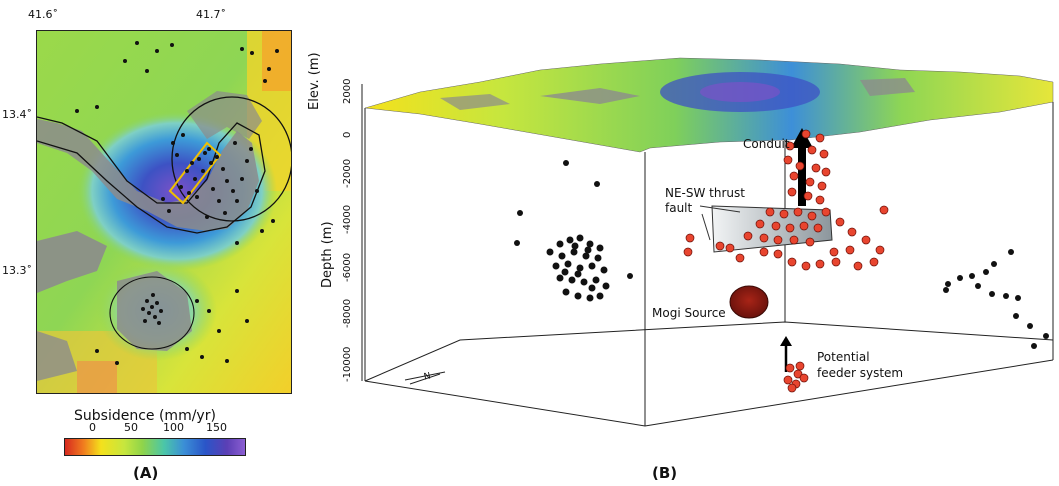  I want to click on thrust-fault-label-line2: fault, so click(679, 208).